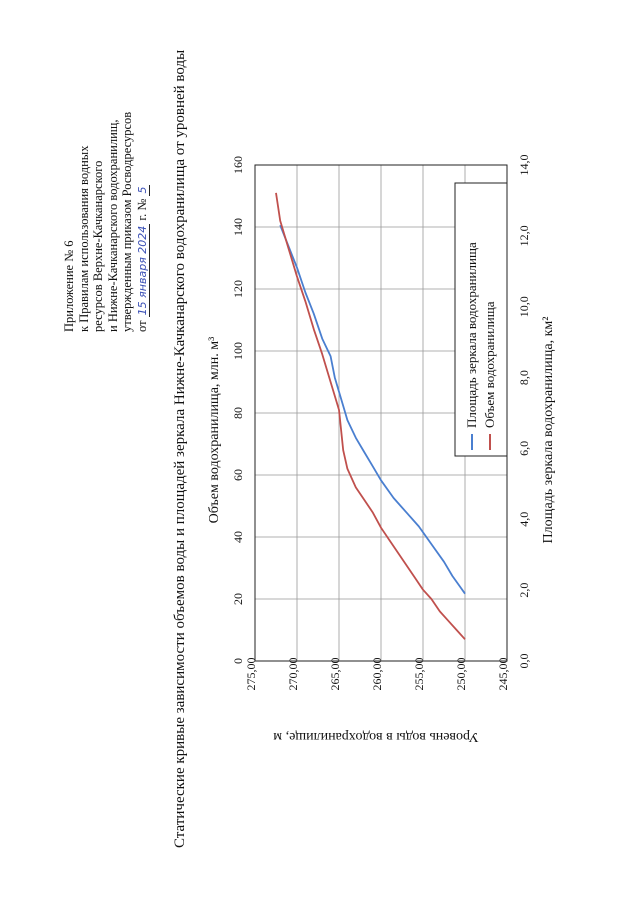 This screenshot has height=905, width=640. Describe the element at coordinates (524, 519) in the screenshot. I see `area-tick-2: 4,0` at that location.